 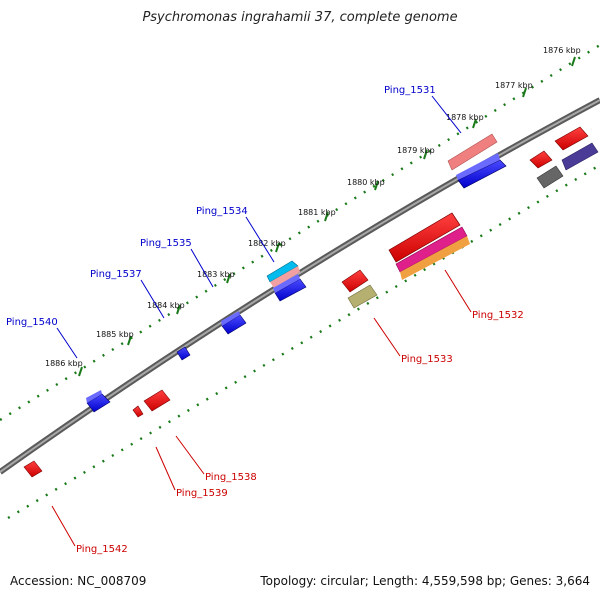 What do you see at coordinates (267, 243) in the screenshot?
I see `kbp-label: 1882 kbp` at bounding box center [267, 243].